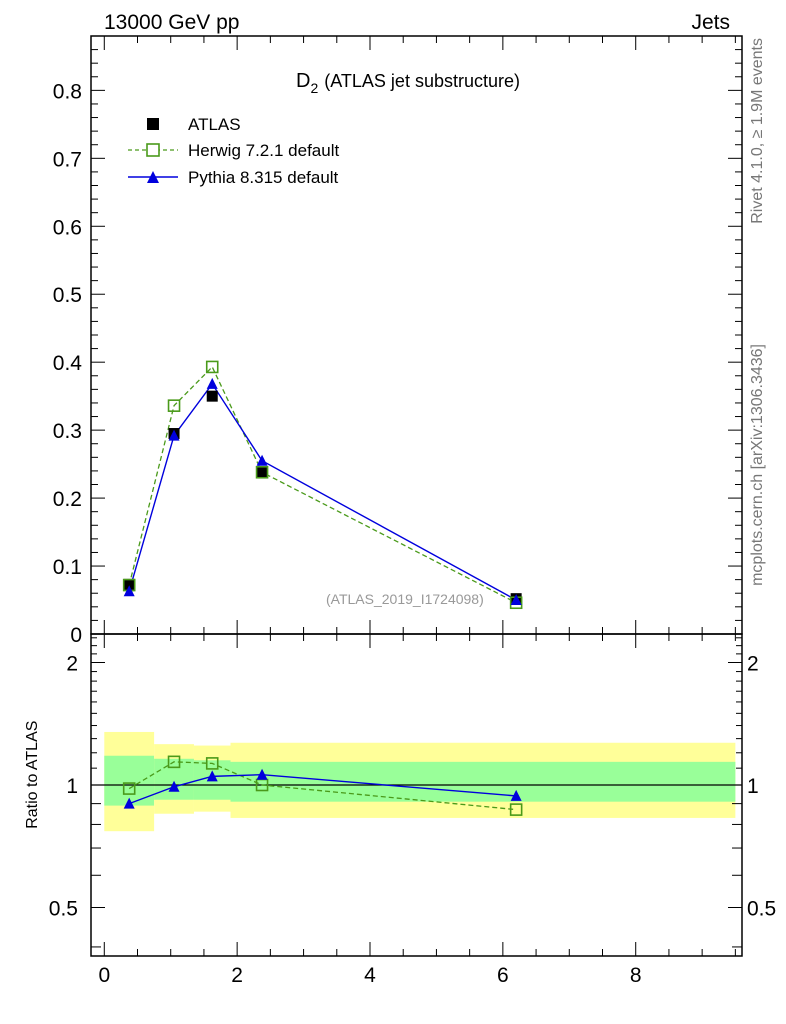 Image resolution: width=786 pixels, height=1024 pixels. What do you see at coordinates (422, 81) in the screenshot?
I see `chart-title-rest: (ATLAS jet substructure)` at bounding box center [422, 81].